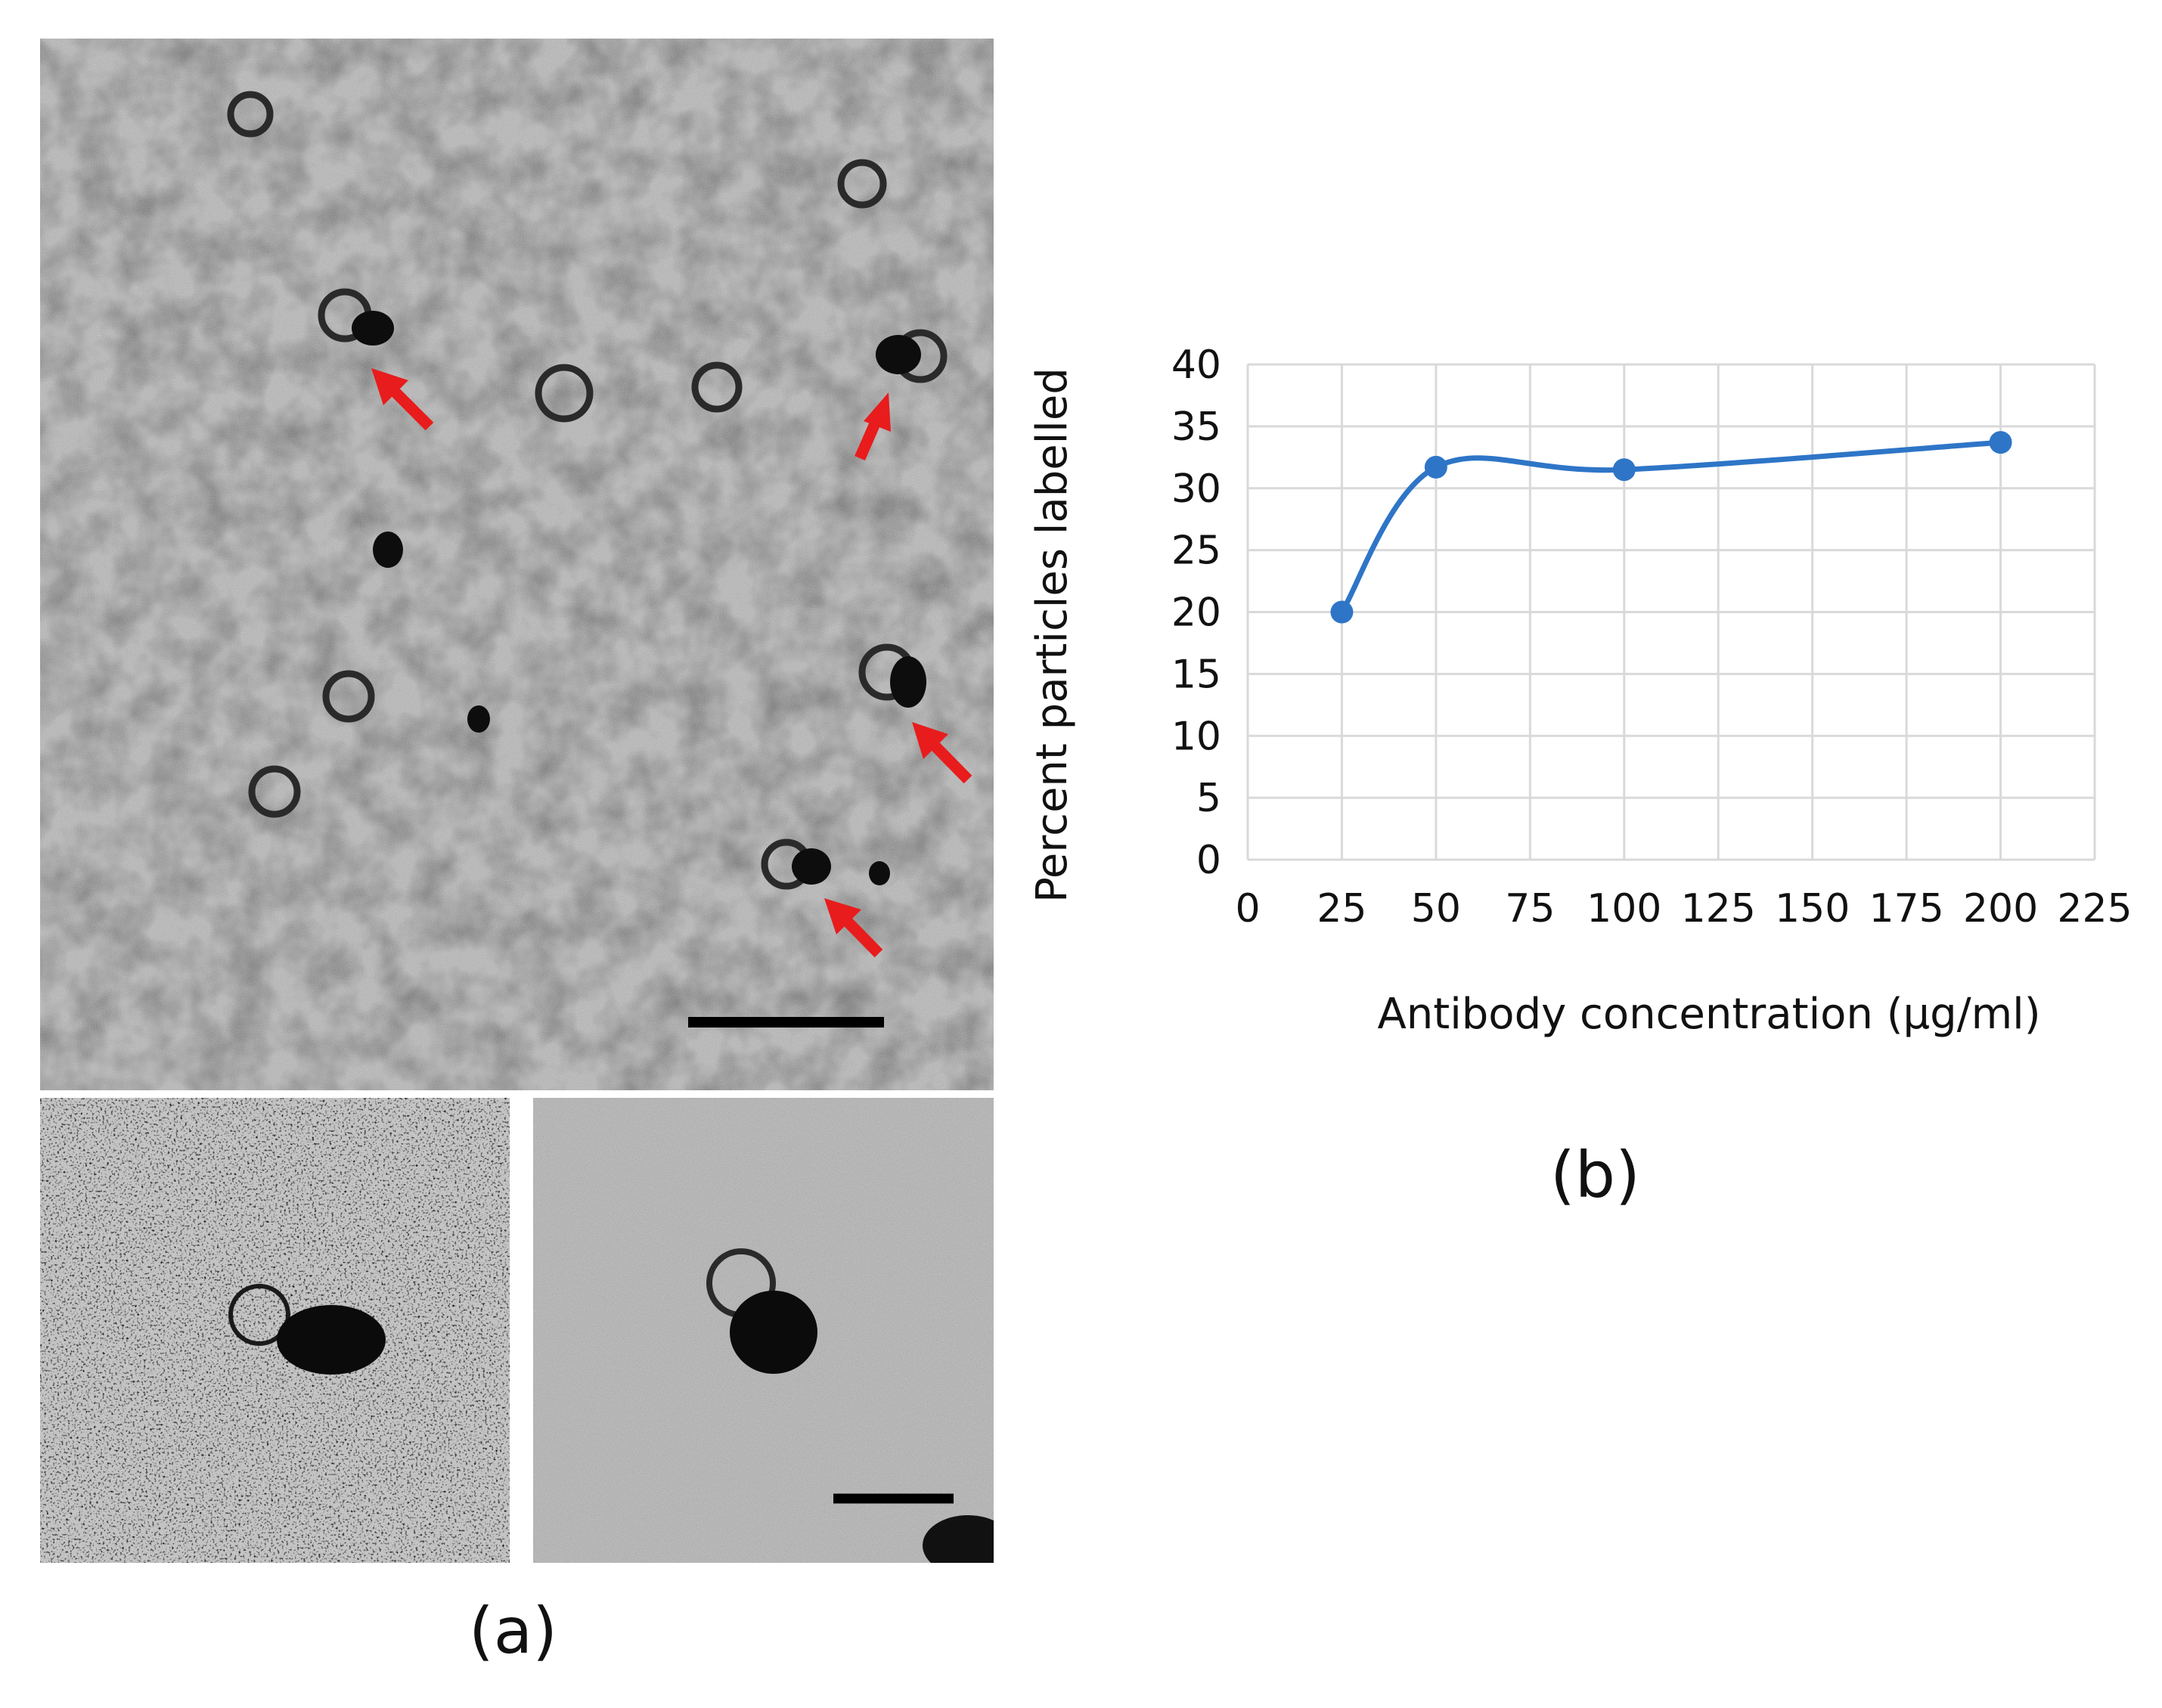 The height and width of the screenshot is (1708, 2162). What do you see at coordinates (1436, 908) in the screenshot?
I see `x-tick-label: 50` at bounding box center [1436, 908].